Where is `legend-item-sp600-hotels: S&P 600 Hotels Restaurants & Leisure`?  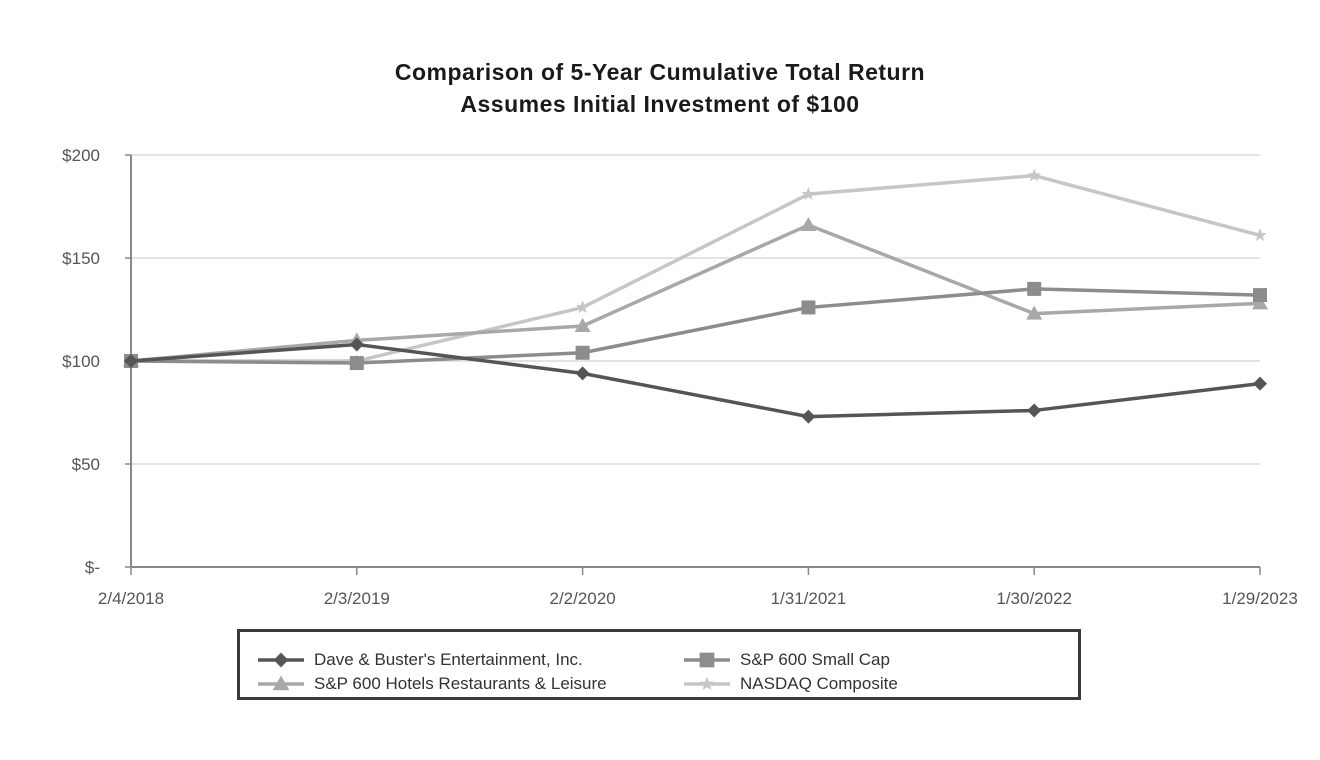 legend-item-sp600-hotels: S&P 600 Hotels Restaurants & Leisure is located at coordinates (431, 684).